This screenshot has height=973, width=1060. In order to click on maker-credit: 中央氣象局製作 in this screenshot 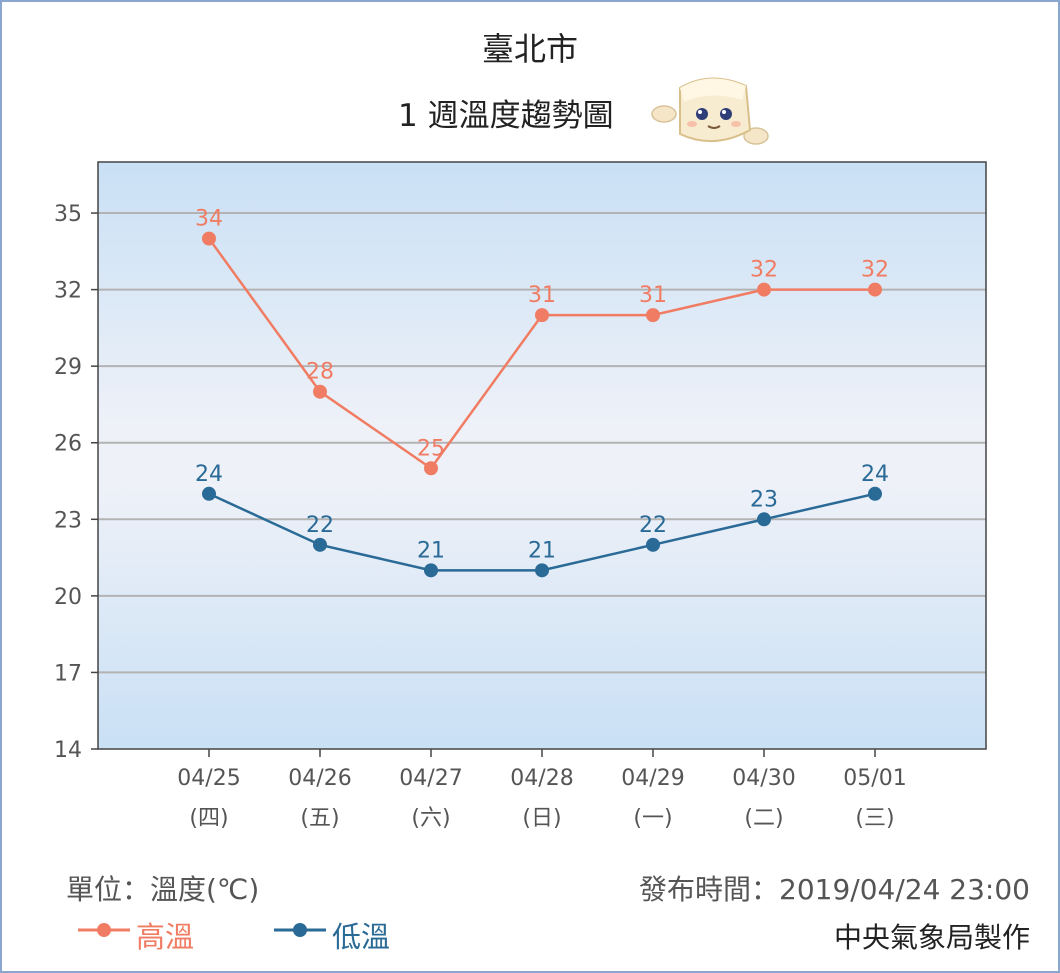, I will do `click(931, 937)`.